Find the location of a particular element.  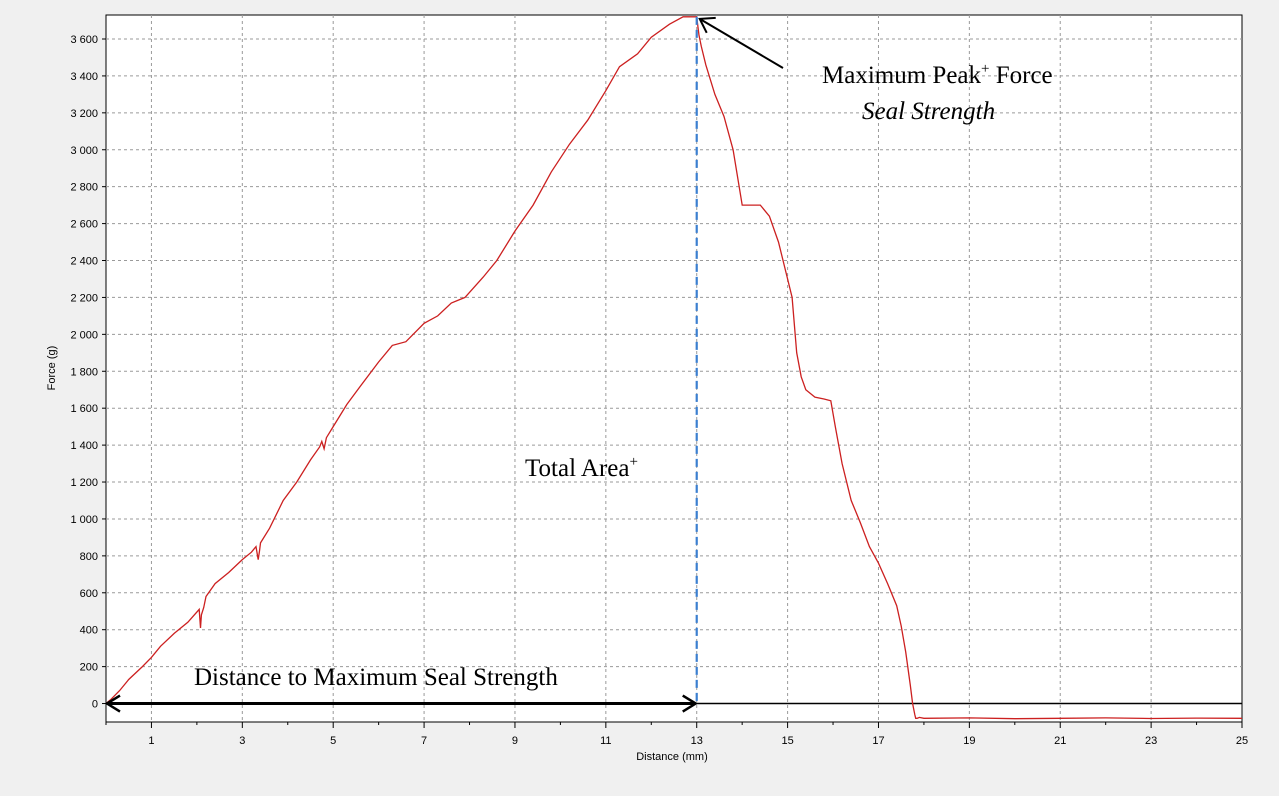

distance-arrow-head-right is located at coordinates (690, 703).